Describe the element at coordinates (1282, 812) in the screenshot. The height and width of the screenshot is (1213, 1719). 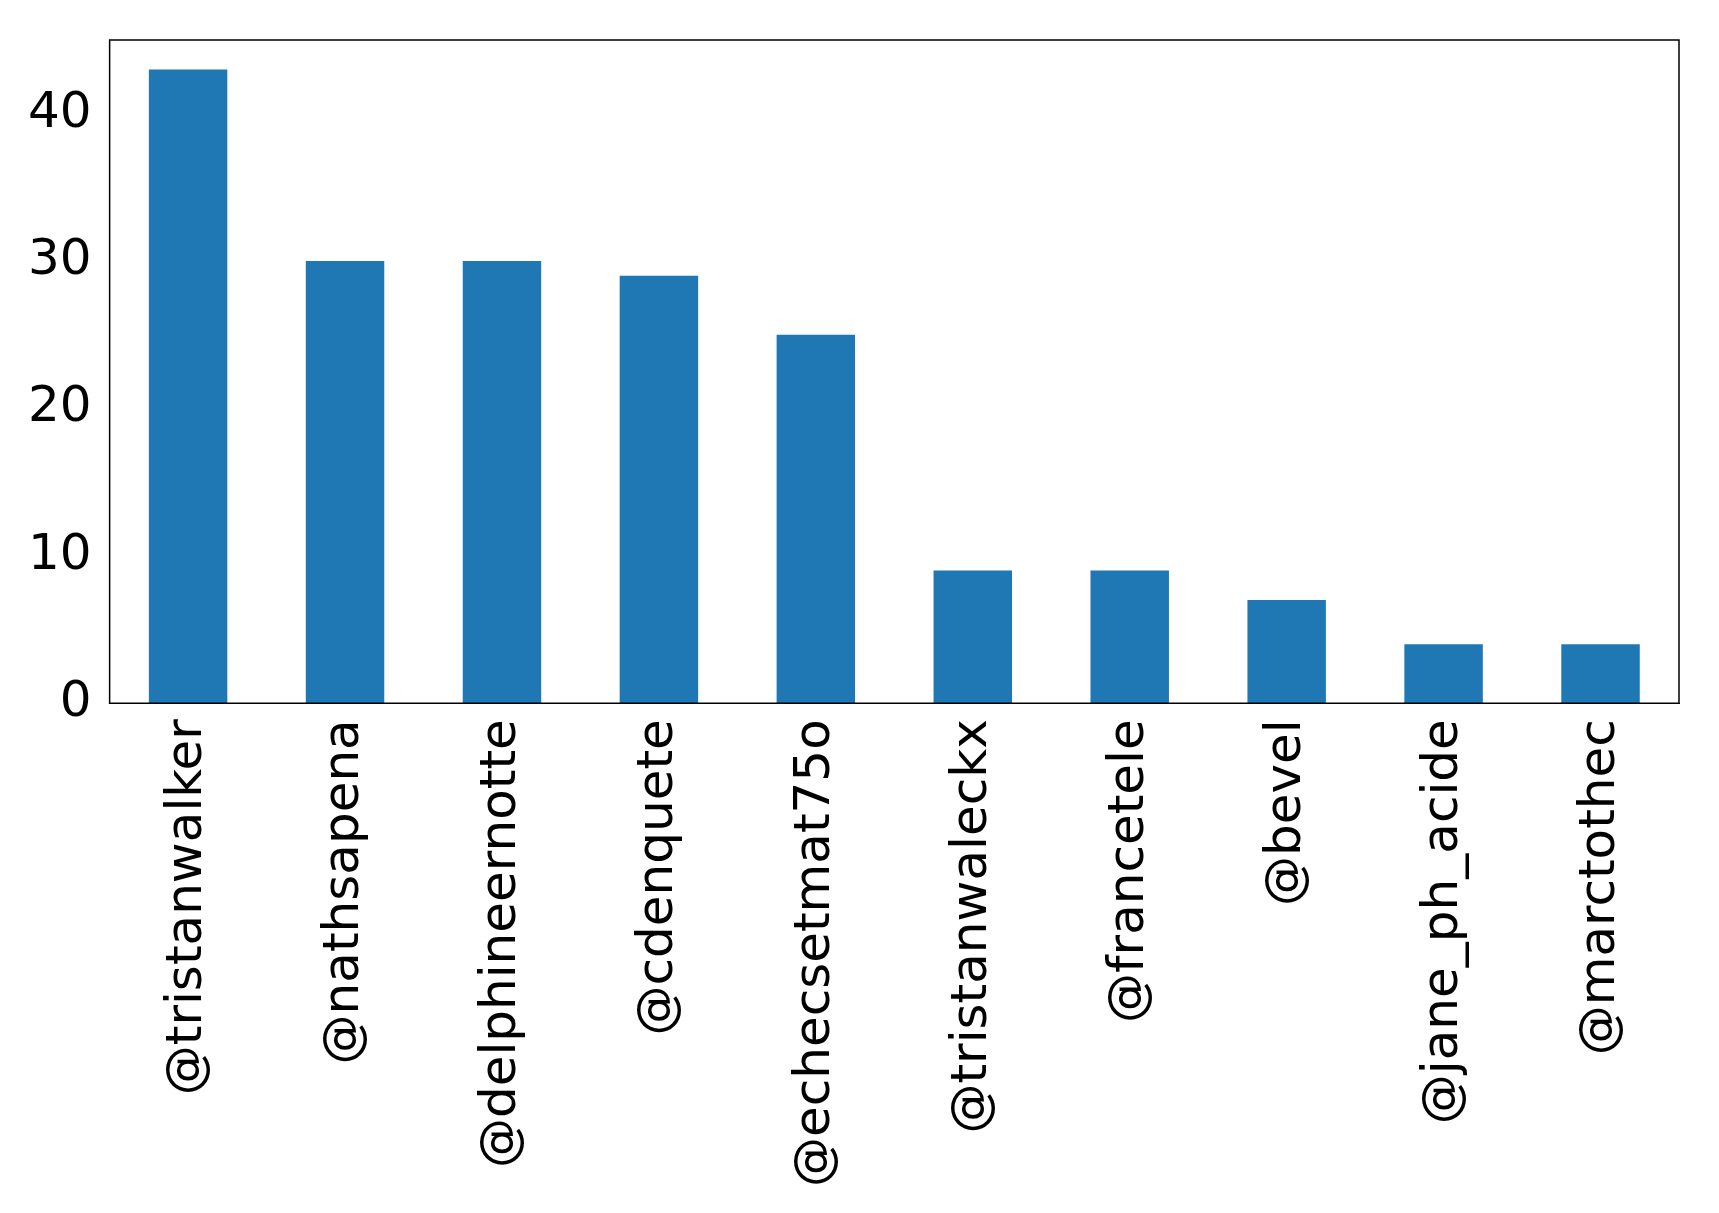
I see `x-tick-label: @bevel` at that location.